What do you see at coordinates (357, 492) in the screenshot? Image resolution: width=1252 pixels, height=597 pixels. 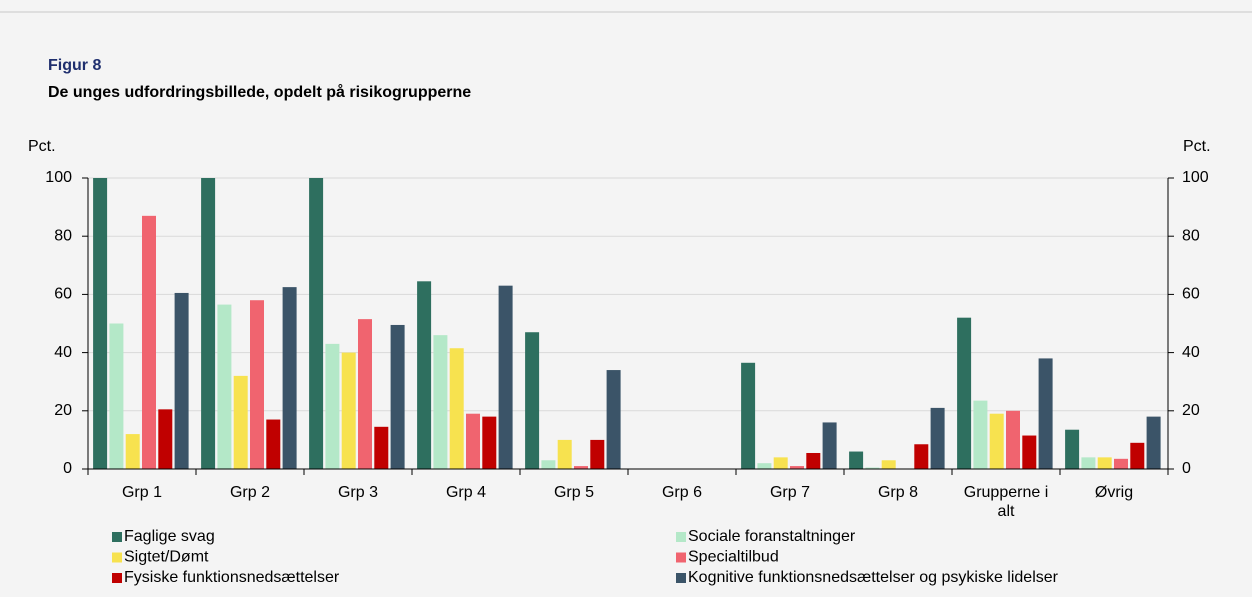 I see `x-tick-label: Grp 3` at bounding box center [357, 492].